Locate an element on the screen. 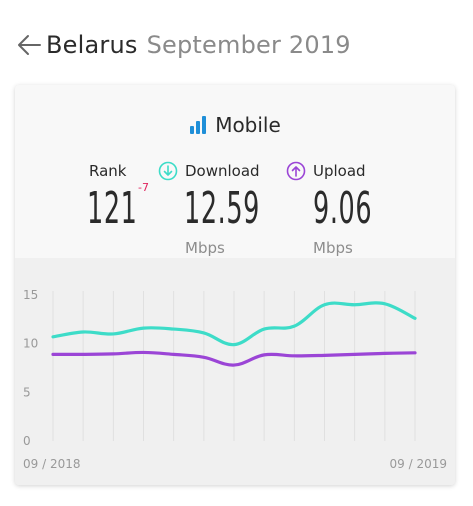 The height and width of the screenshot is (506, 473). y-tick-label: 10 is located at coordinates (30, 344).